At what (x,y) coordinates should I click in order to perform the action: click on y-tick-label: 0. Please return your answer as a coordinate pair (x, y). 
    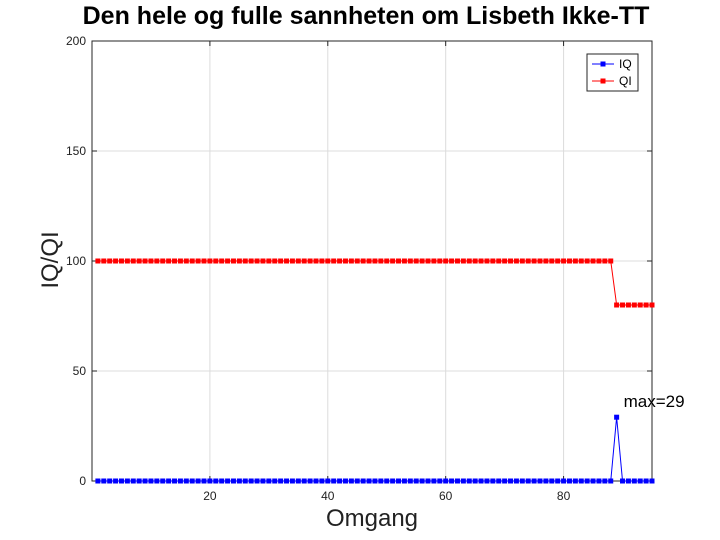
    Looking at the image, I should click on (82, 481).